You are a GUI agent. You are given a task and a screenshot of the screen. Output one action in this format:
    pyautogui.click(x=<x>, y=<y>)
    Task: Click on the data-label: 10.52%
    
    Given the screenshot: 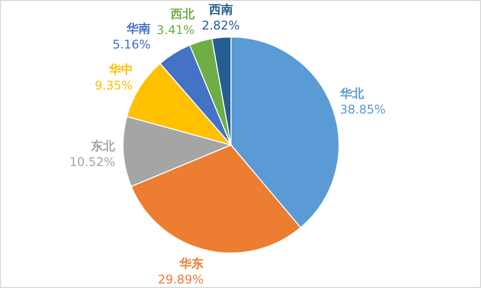 What is the action you would take?
    pyautogui.click(x=92, y=162)
    